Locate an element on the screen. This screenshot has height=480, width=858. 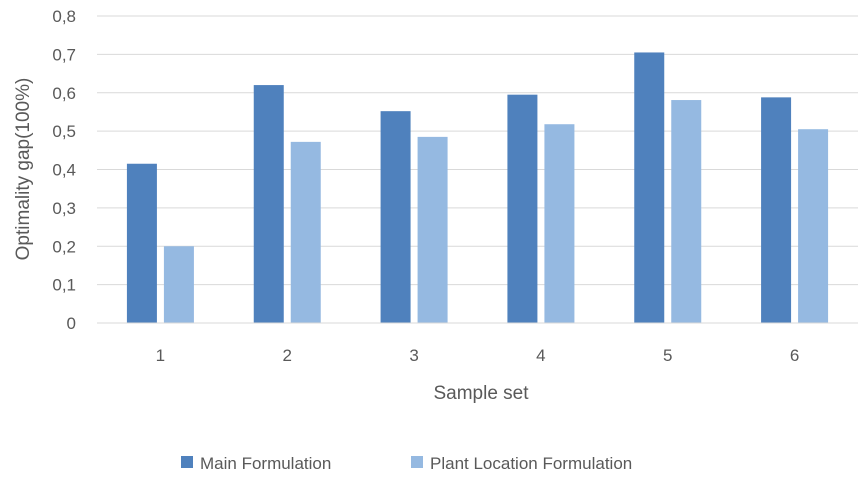
legend-label: Main Formulation is located at coordinates (265, 463).